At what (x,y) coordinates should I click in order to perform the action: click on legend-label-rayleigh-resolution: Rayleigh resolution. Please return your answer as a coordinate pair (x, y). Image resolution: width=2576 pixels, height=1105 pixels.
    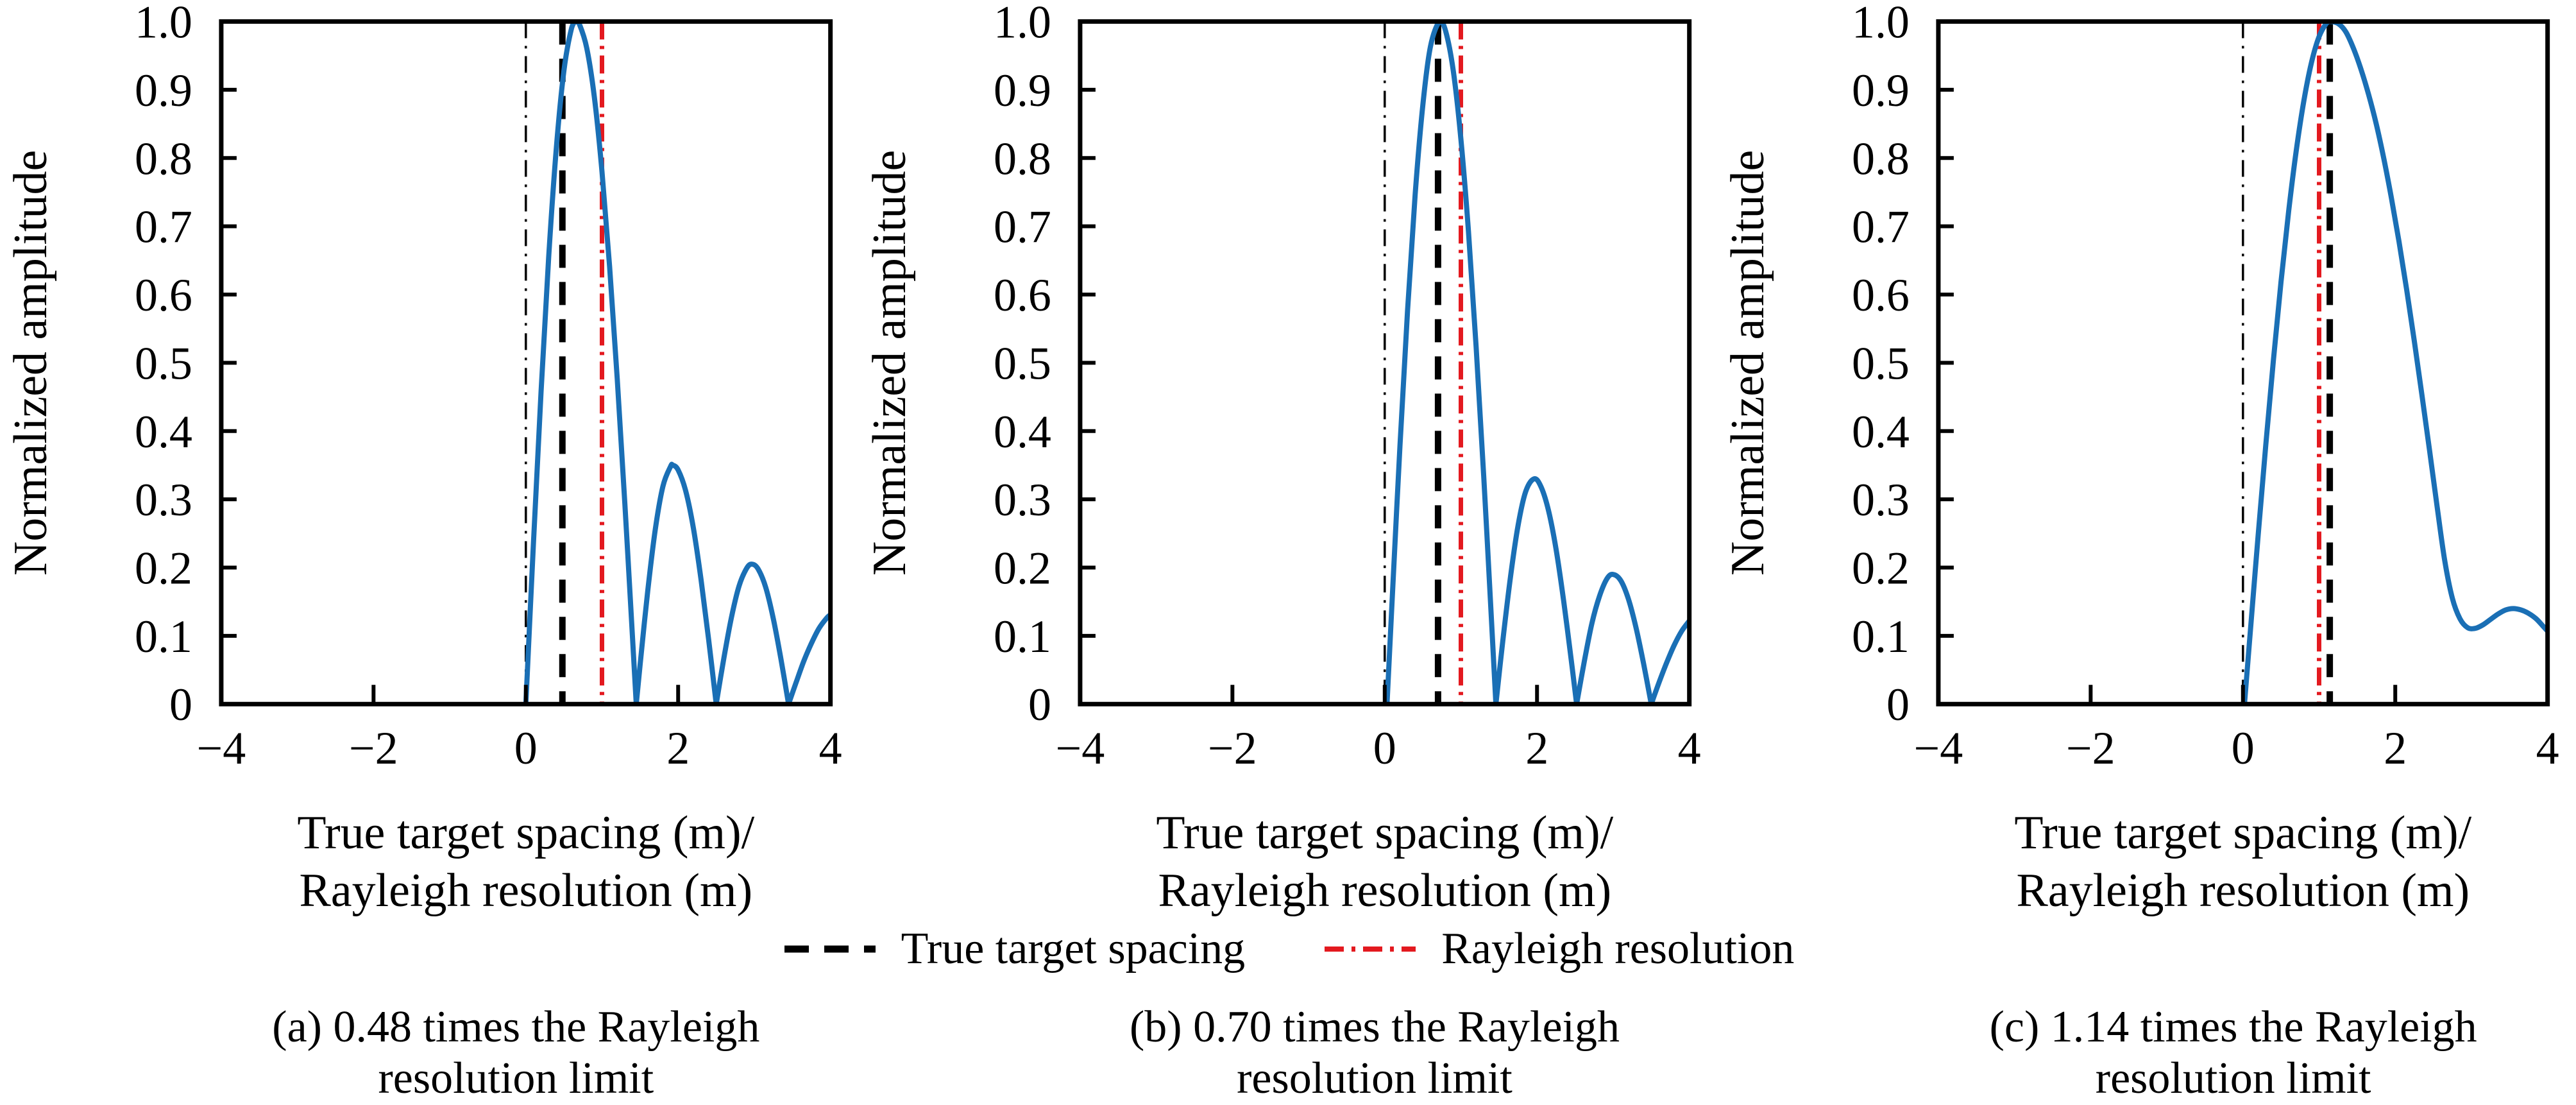
    Looking at the image, I should click on (1618, 948).